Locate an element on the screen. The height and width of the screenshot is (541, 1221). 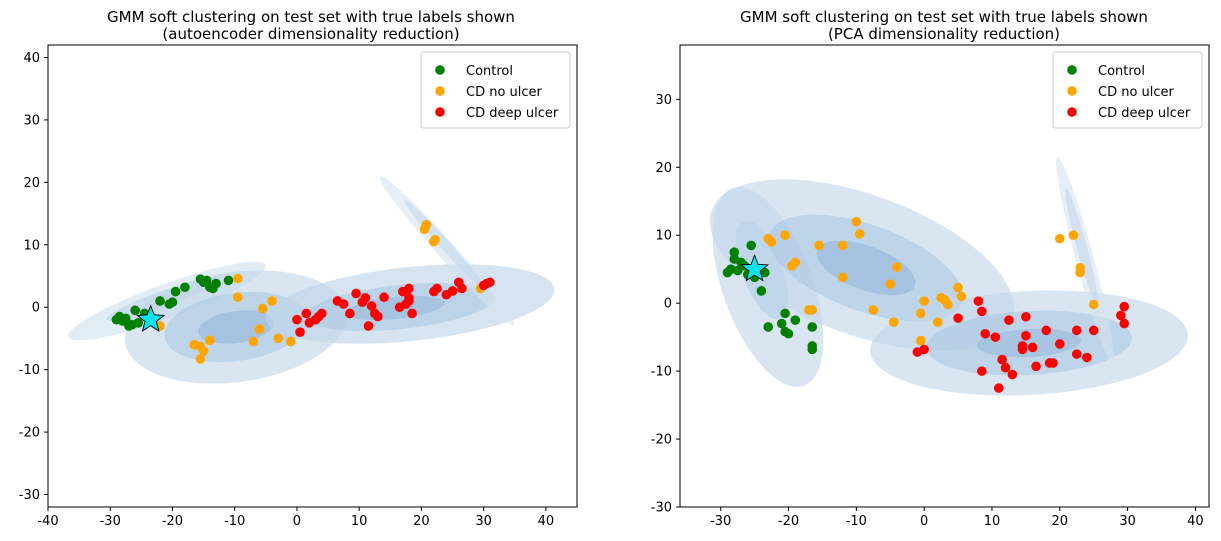
y-tick-label: 20 is located at coordinates (31, 183).